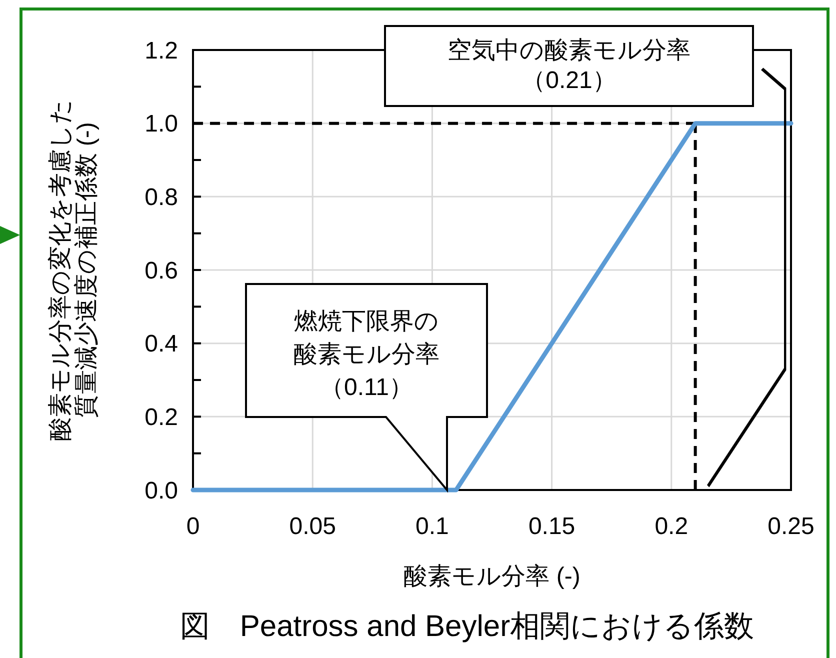 This screenshot has width=836, height=658. I want to click on y-tick-label: 0.6, so click(161, 270).